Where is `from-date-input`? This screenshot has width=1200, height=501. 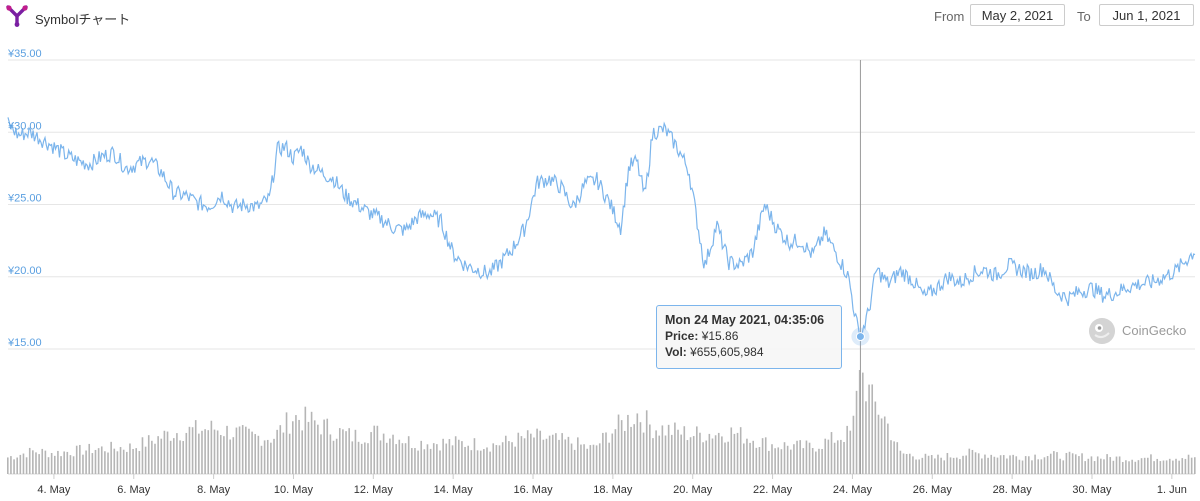 from-date-input is located at coordinates (1017, 15).